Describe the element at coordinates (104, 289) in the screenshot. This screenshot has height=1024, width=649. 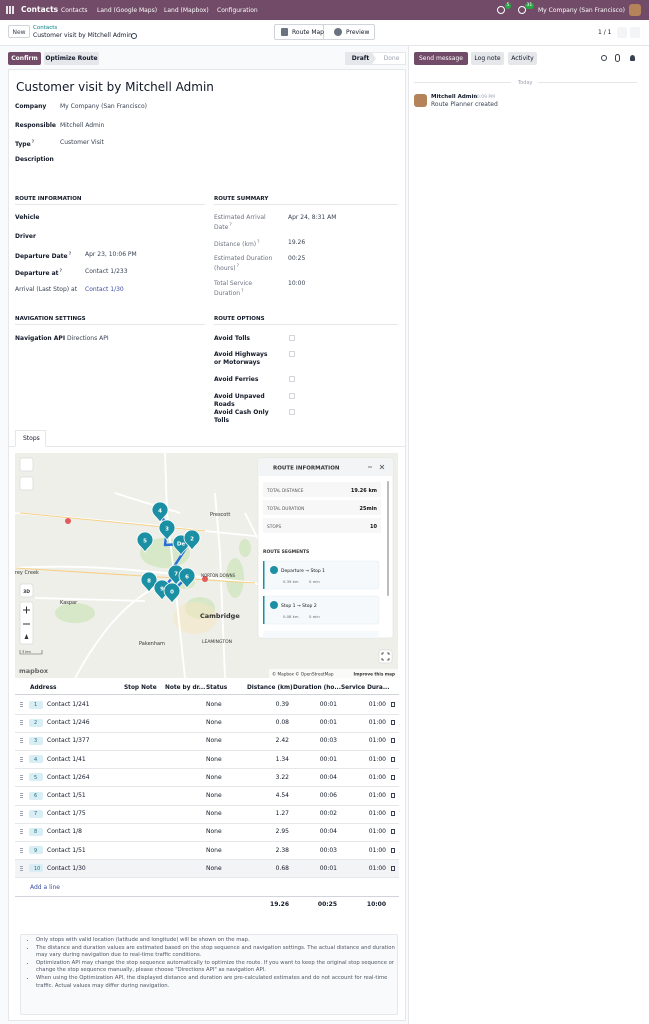
I see `field-value: Contact 1/30` at that location.